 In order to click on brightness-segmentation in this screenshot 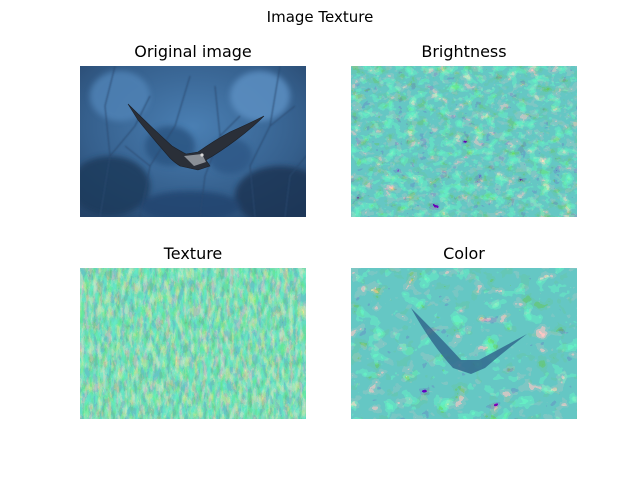, I will do `click(464, 141)`.